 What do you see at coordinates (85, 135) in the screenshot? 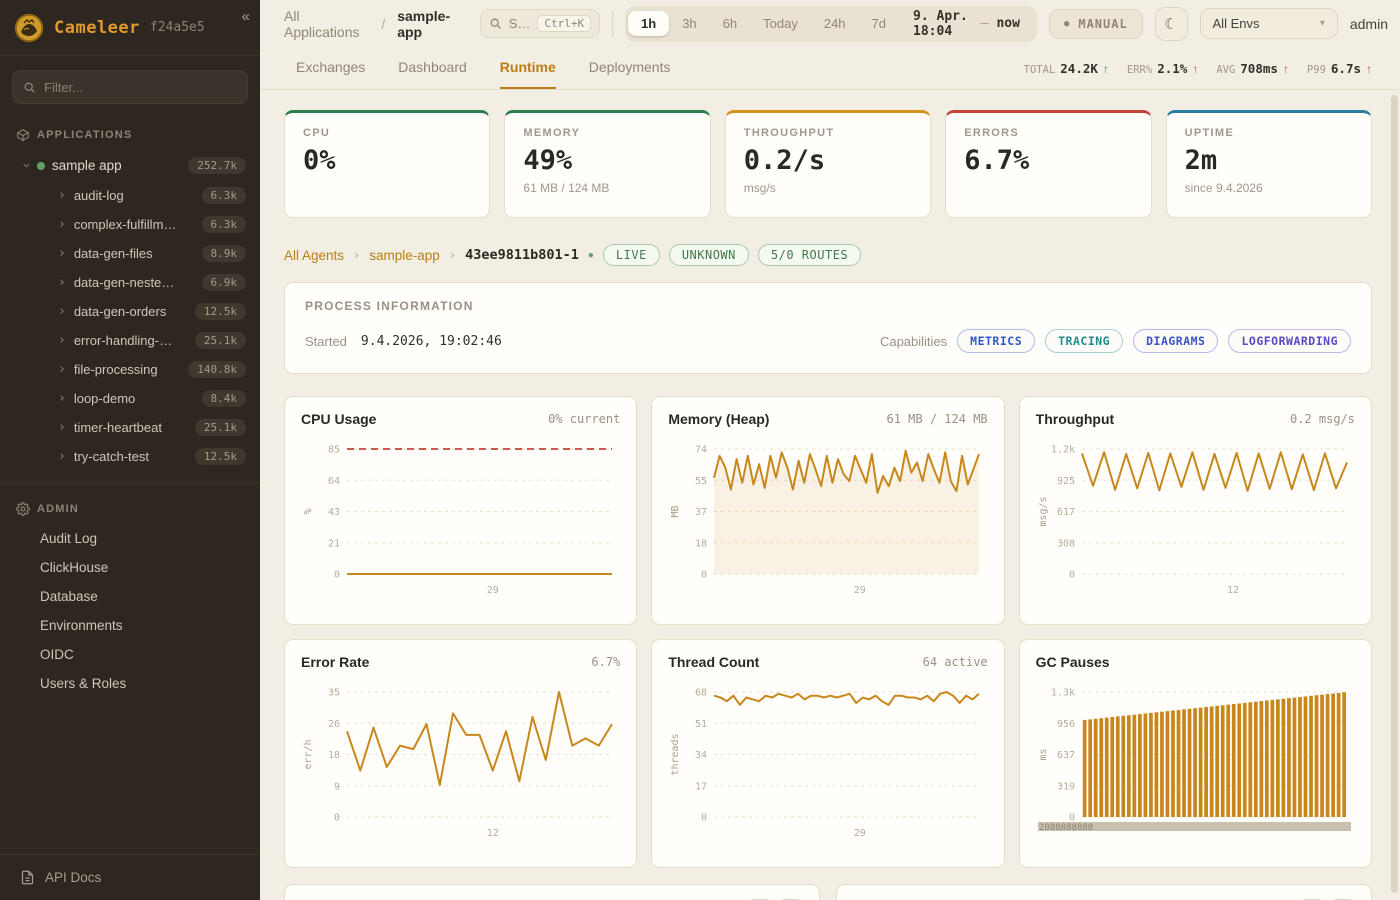
I see `applications-label: APPLICATIONS` at bounding box center [85, 135].